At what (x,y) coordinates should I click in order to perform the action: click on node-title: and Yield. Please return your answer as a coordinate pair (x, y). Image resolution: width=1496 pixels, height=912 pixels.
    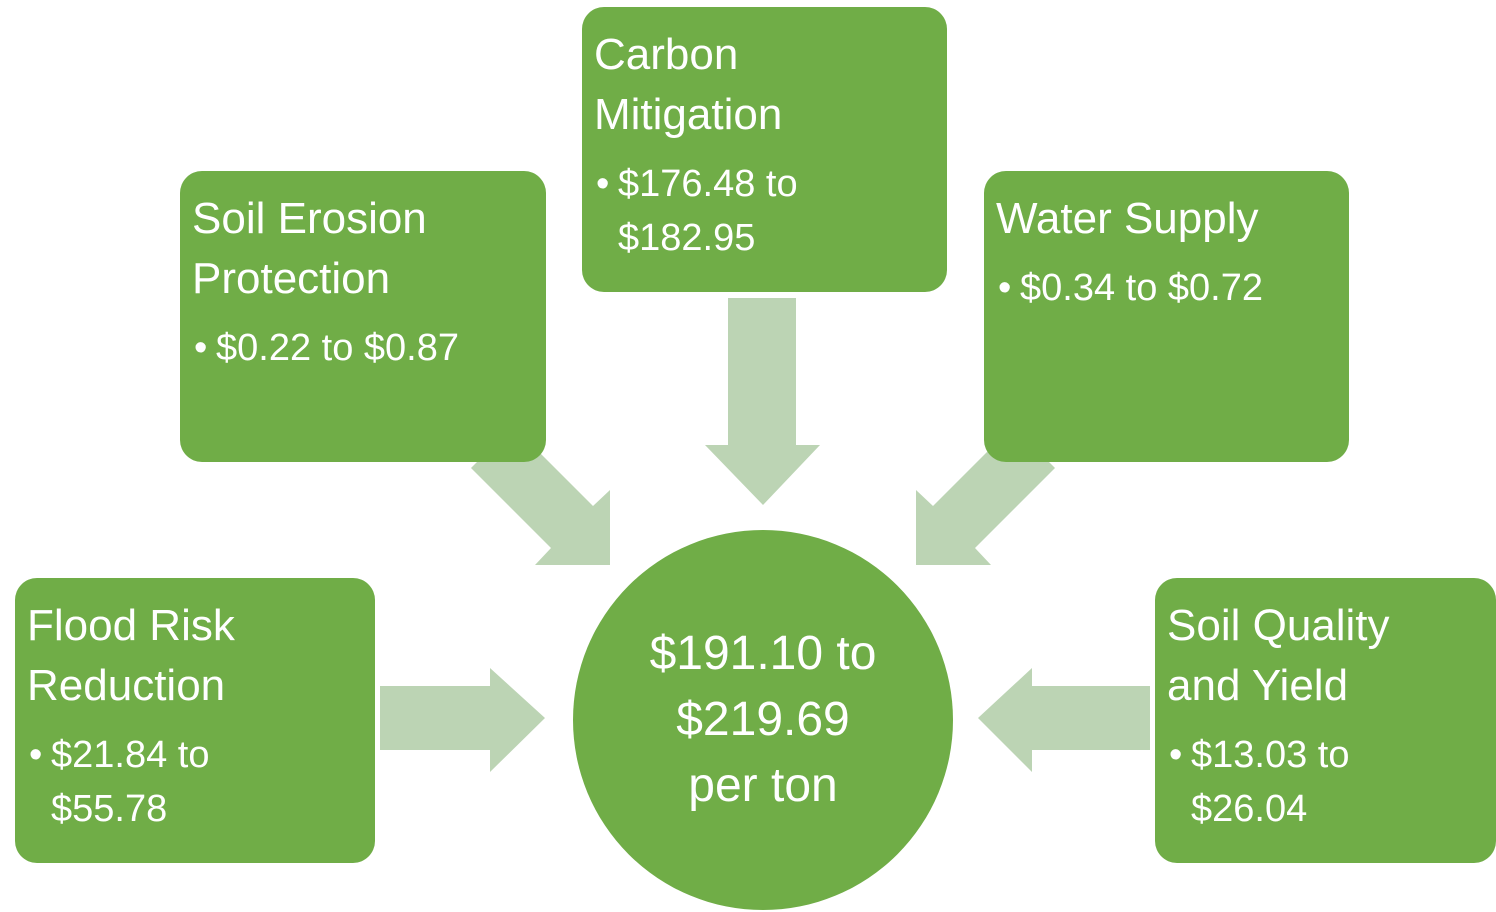
    Looking at the image, I should click on (1258, 685).